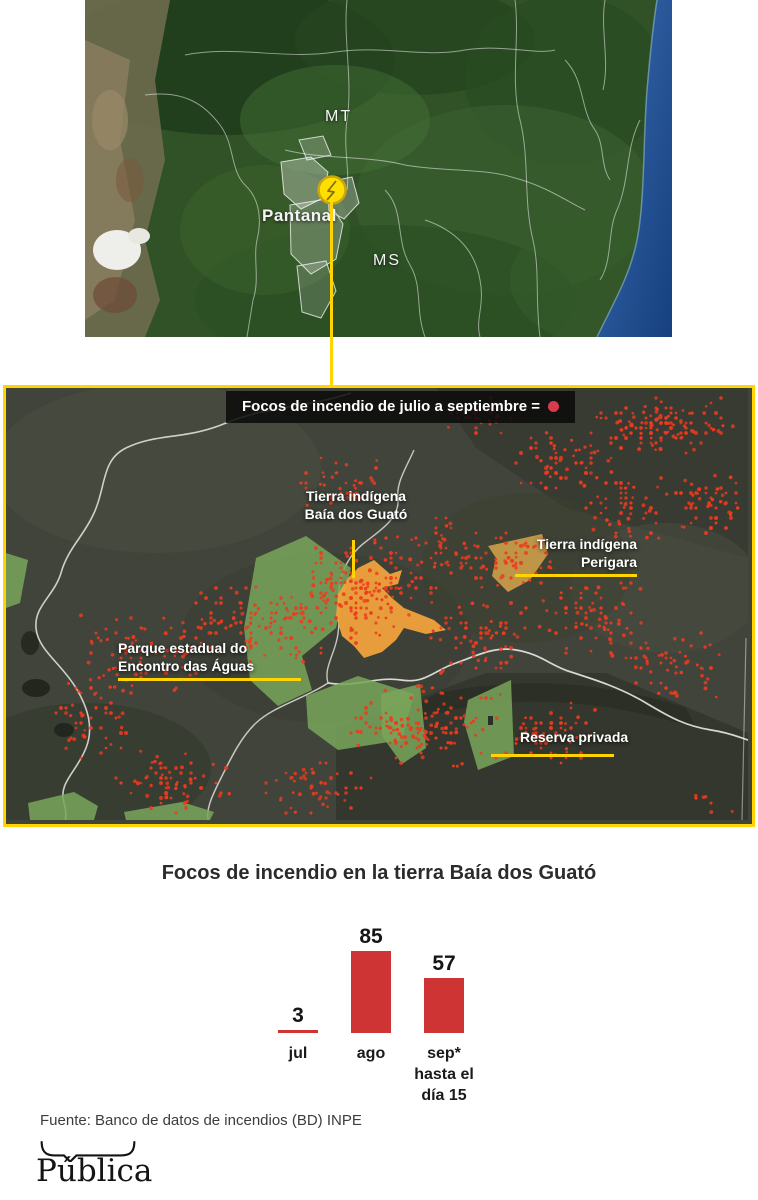  Describe the element at coordinates (356, 513) in the screenshot. I see `annotation-guato-line2: Baía dos Guató` at that location.